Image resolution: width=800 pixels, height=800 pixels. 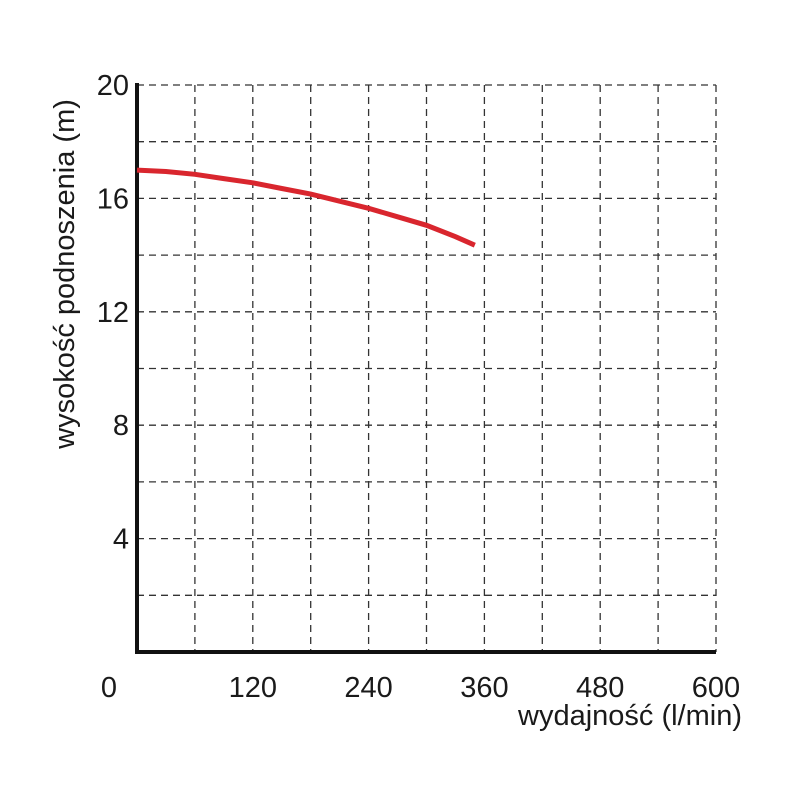 What do you see at coordinates (600, 688) in the screenshot?
I see `x-tick-label: 480` at bounding box center [600, 688].